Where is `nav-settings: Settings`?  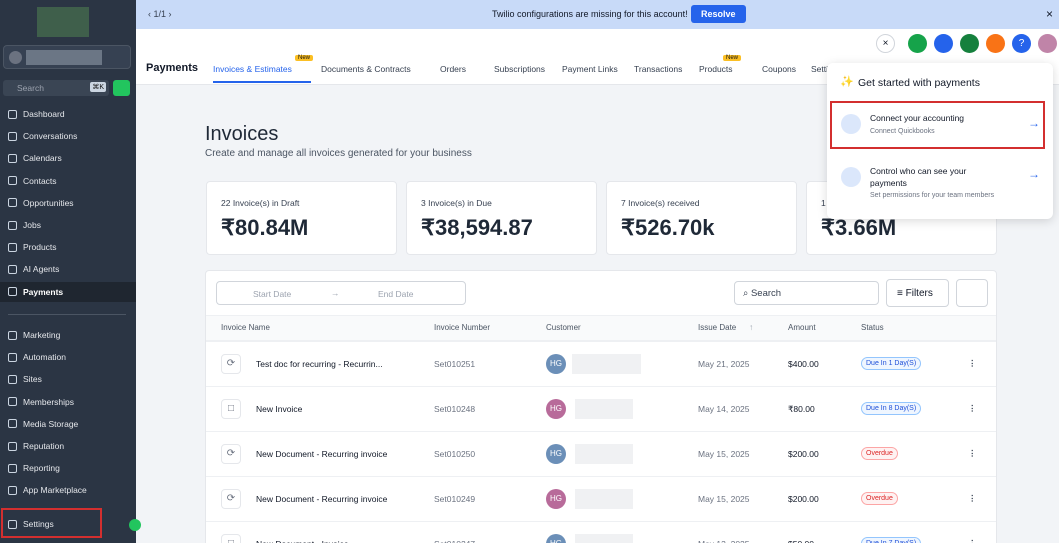 nav-settings: Settings is located at coordinates (68, 524).